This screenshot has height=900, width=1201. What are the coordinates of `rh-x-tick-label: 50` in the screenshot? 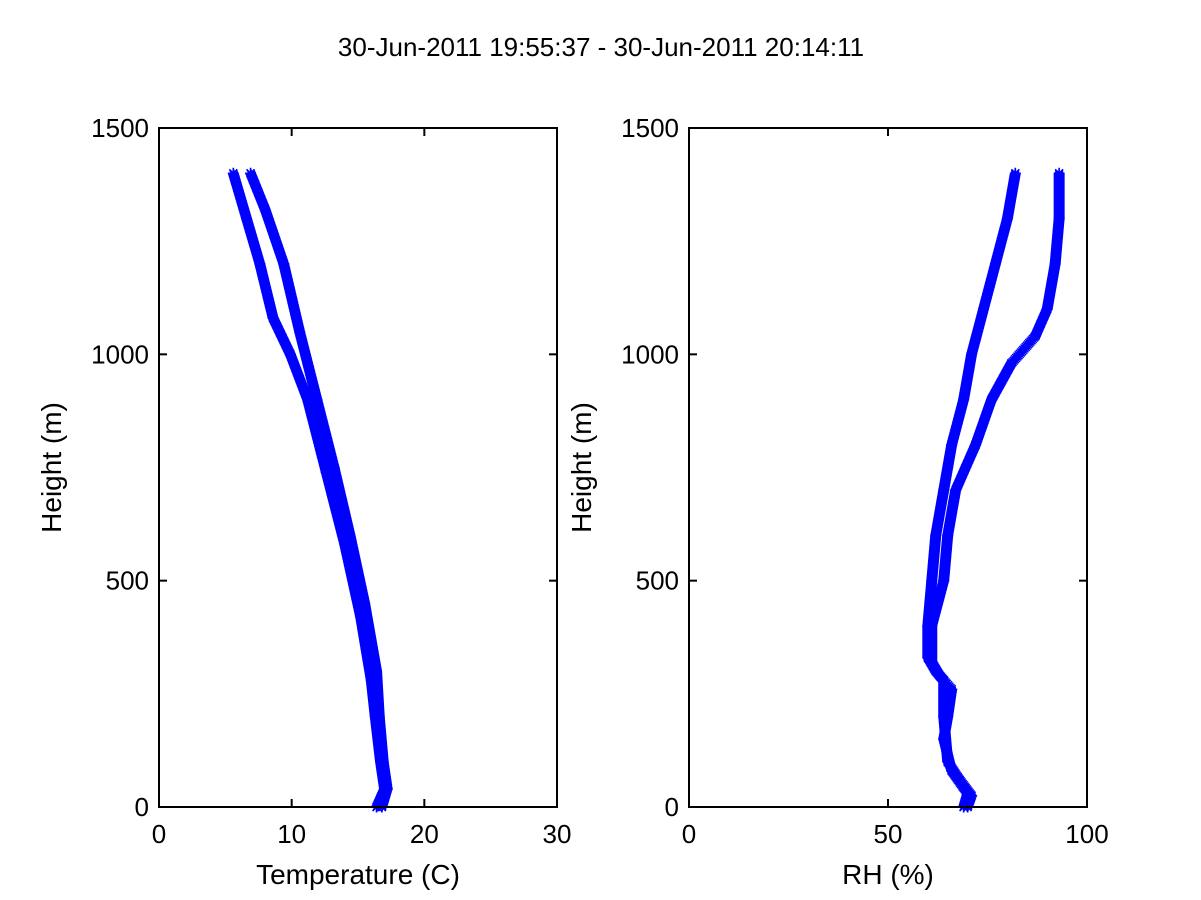 It's located at (888, 834).